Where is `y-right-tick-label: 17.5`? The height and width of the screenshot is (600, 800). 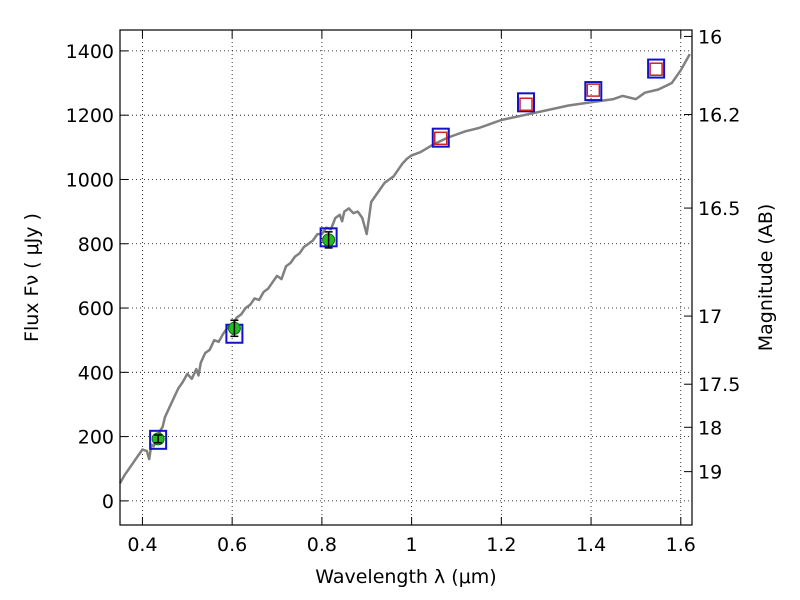
y-right-tick-label: 17.5 is located at coordinates (719, 385).